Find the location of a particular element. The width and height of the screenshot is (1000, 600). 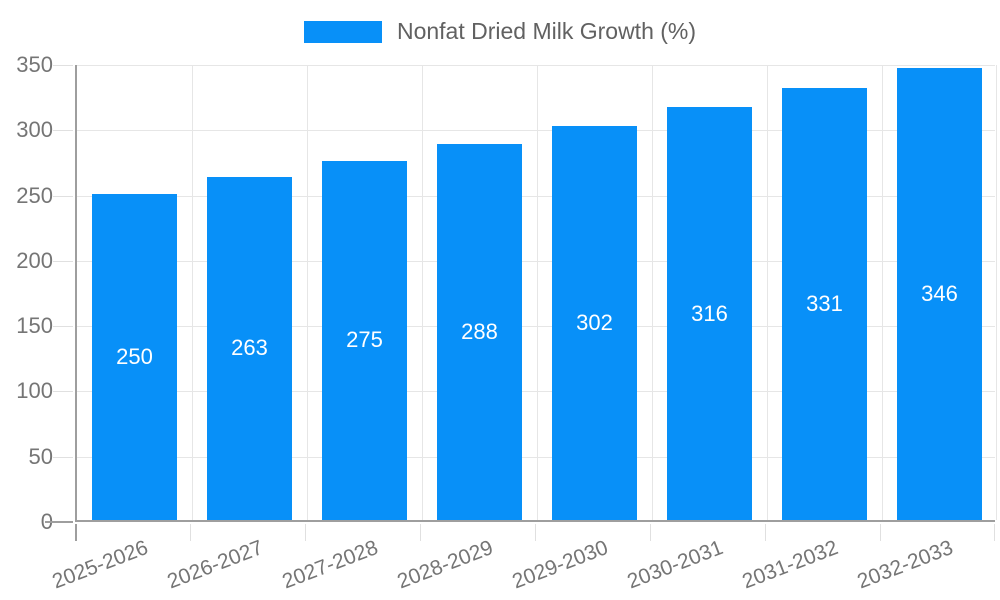

bar-value-label: 250 is located at coordinates (134, 356).